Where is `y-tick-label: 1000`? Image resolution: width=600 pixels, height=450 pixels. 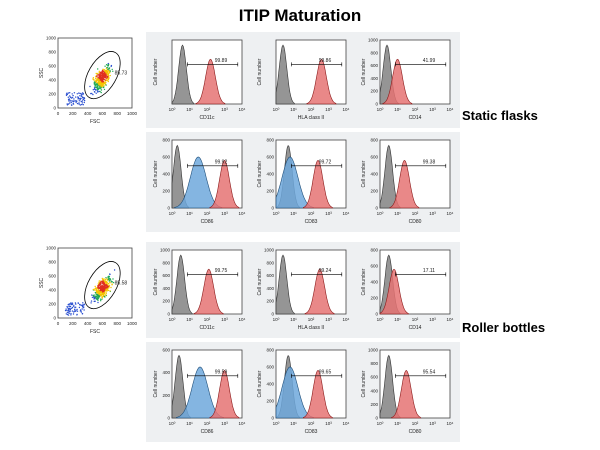 y-tick-label: 1000 is located at coordinates (373, 40).